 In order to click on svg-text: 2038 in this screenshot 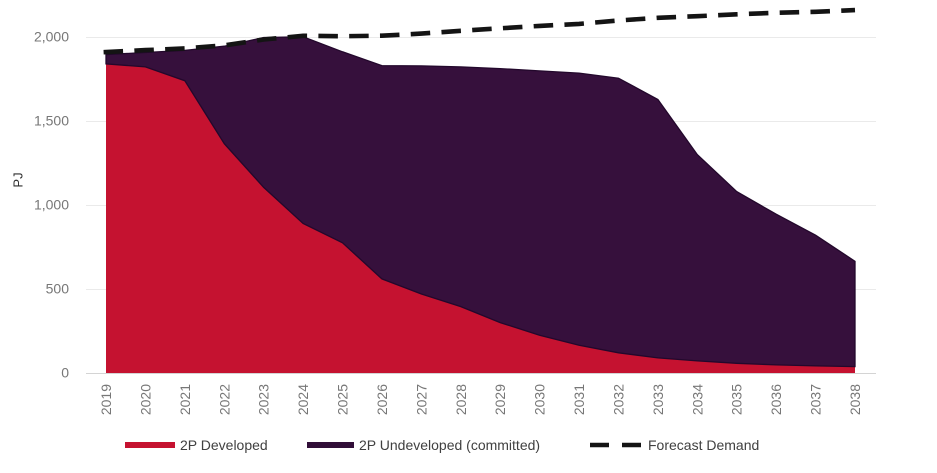, I will do `click(855, 399)`.